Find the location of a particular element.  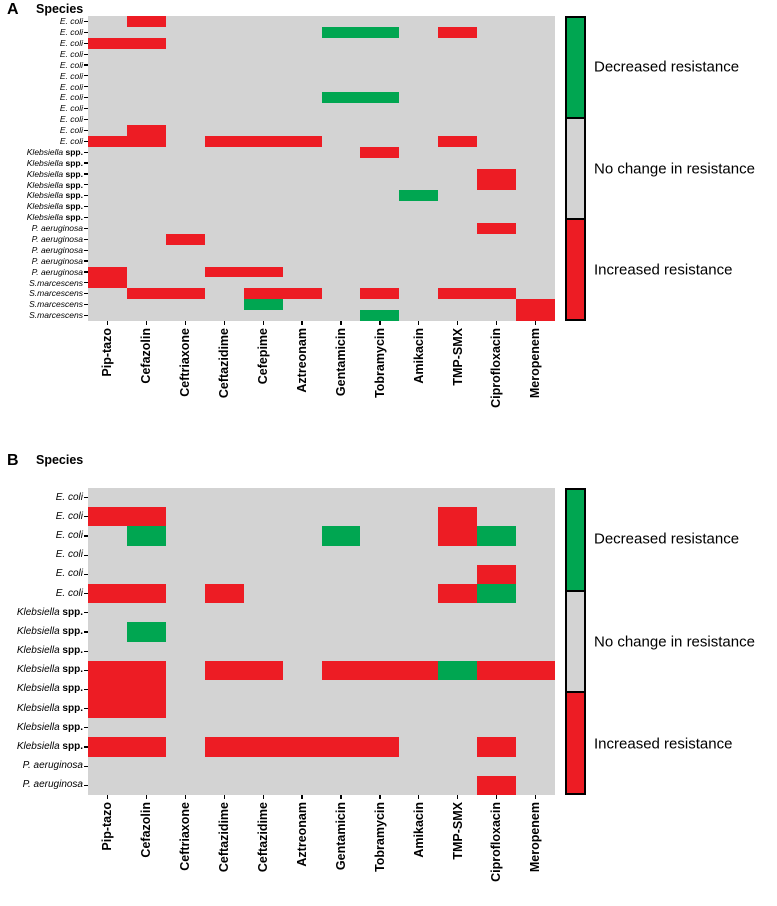

antibiotic-column: Meropenem is located at coordinates (535, 849).